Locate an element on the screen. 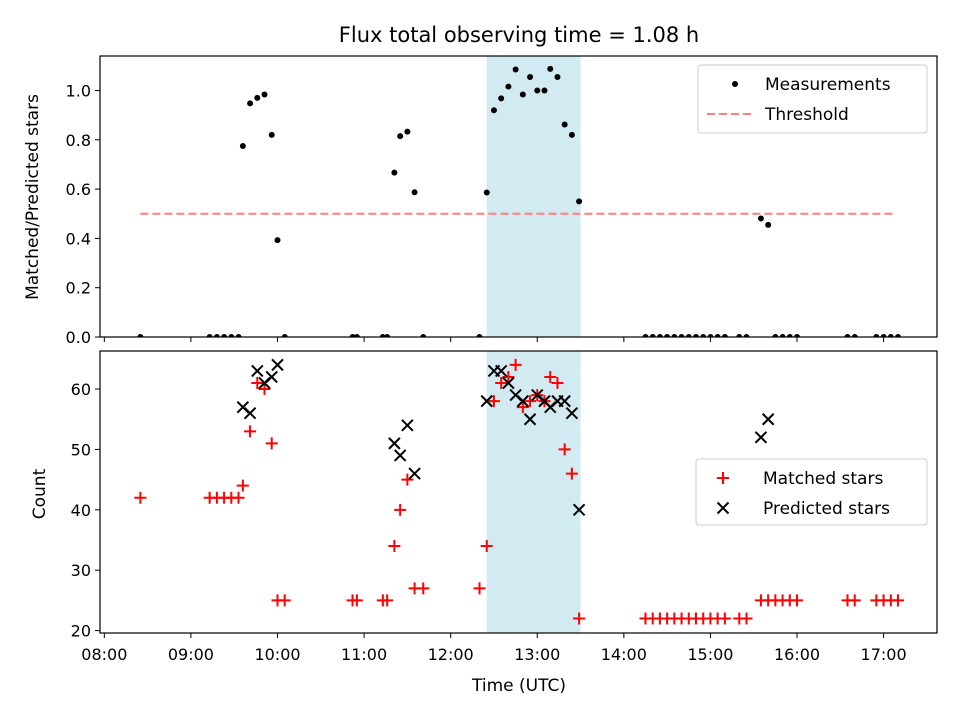  x-tick-label: 10:00 is located at coordinates (277, 654).